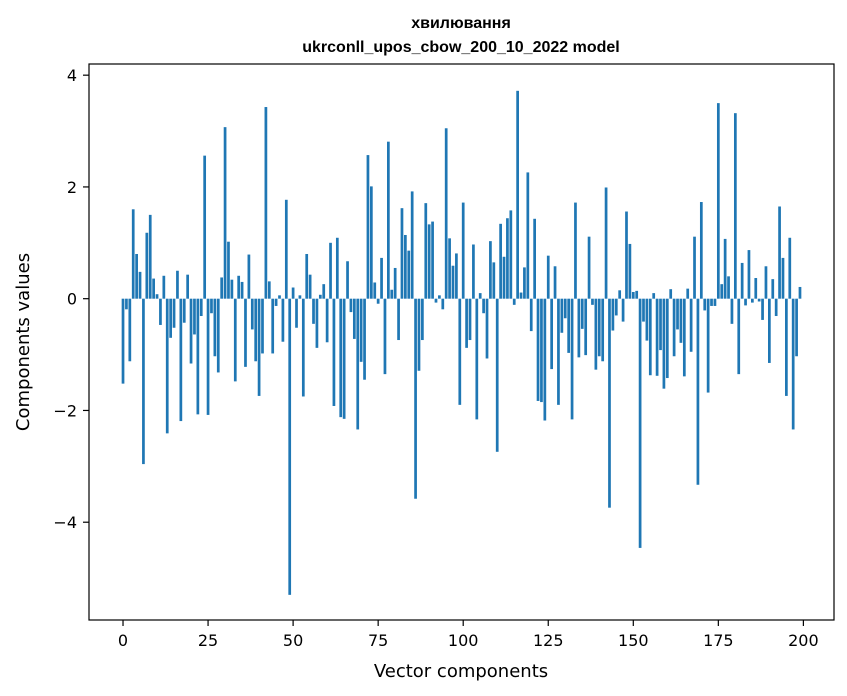  What do you see at coordinates (803, 640) in the screenshot?
I see `x-tick-label: 200` at bounding box center [803, 640].